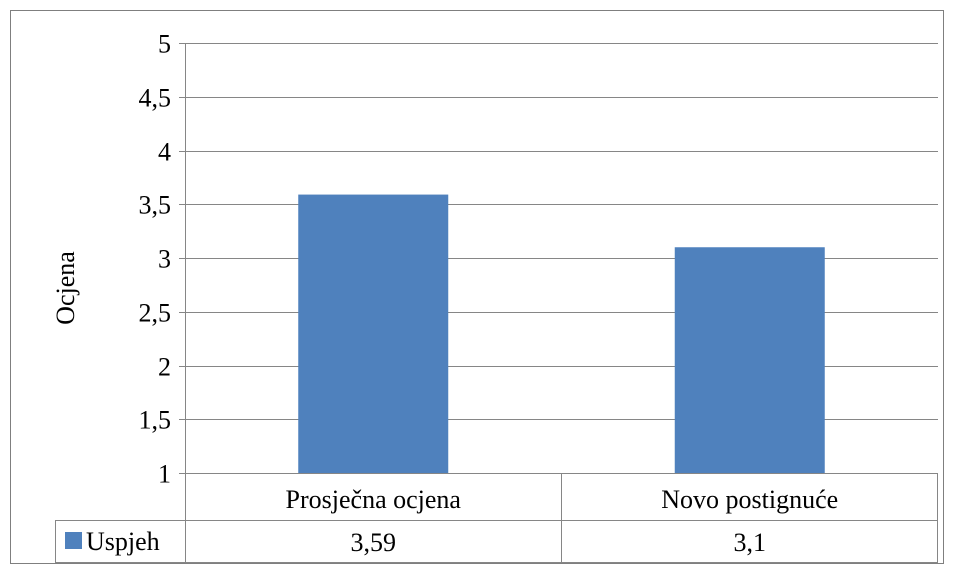 The image size is (953, 576). Describe the element at coordinates (155, 313) in the screenshot. I see `y-tick-label: 2,5` at that location.